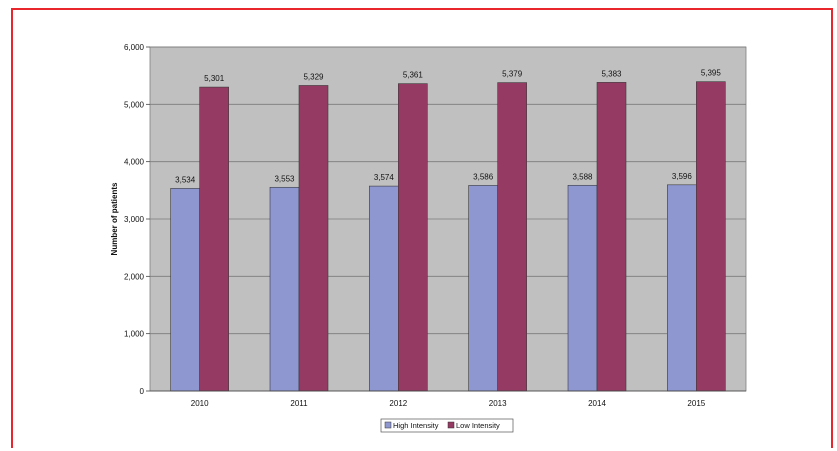 This screenshot has height=451, width=837. Describe the element at coordinates (582, 288) in the screenshot. I see `bar-high-intensity-2014` at that location.